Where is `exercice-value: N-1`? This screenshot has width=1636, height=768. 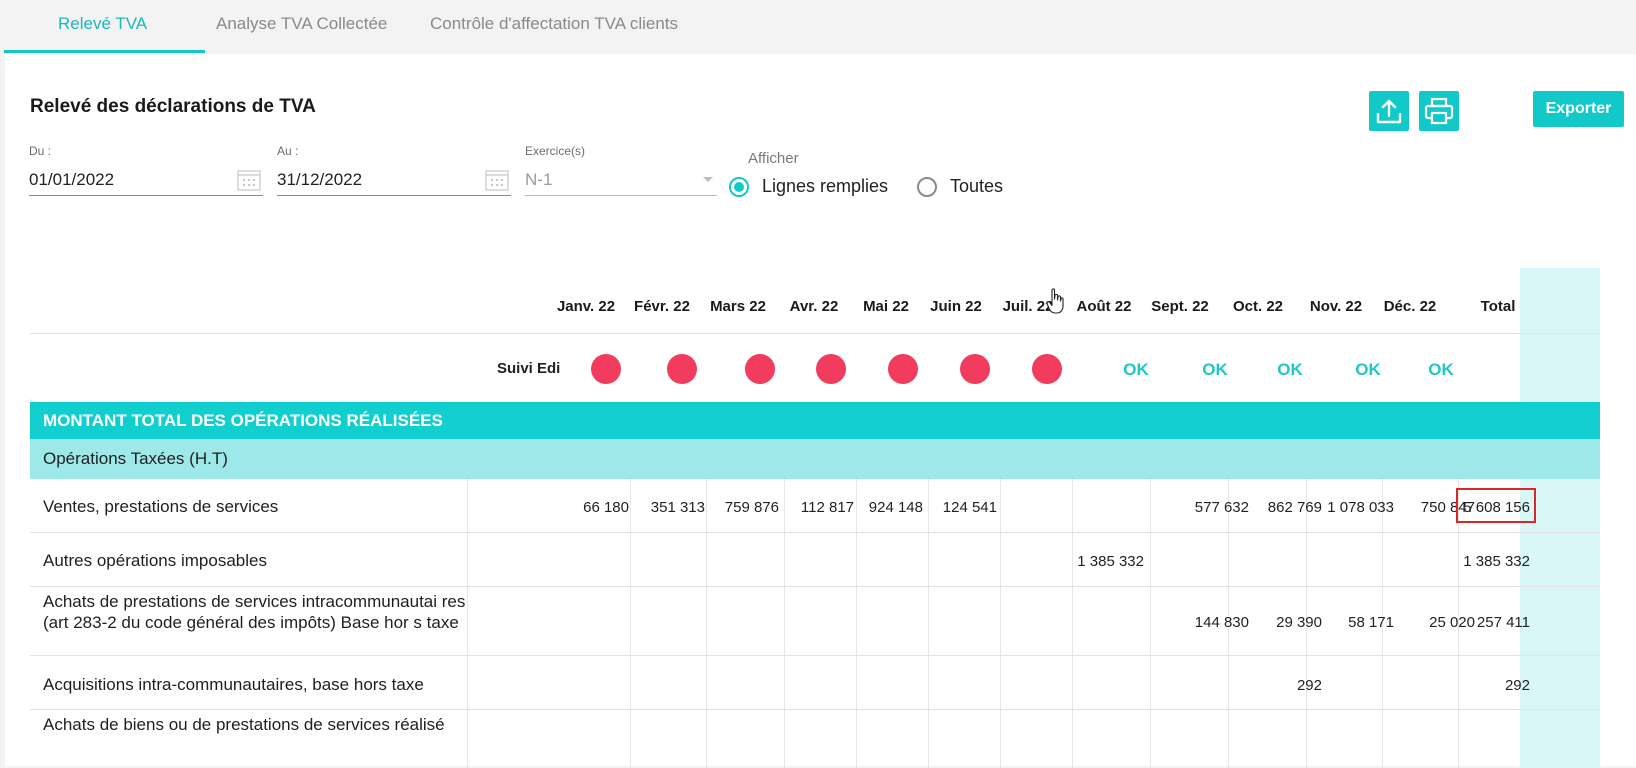
exercice-value: N-1 is located at coordinates (539, 179).